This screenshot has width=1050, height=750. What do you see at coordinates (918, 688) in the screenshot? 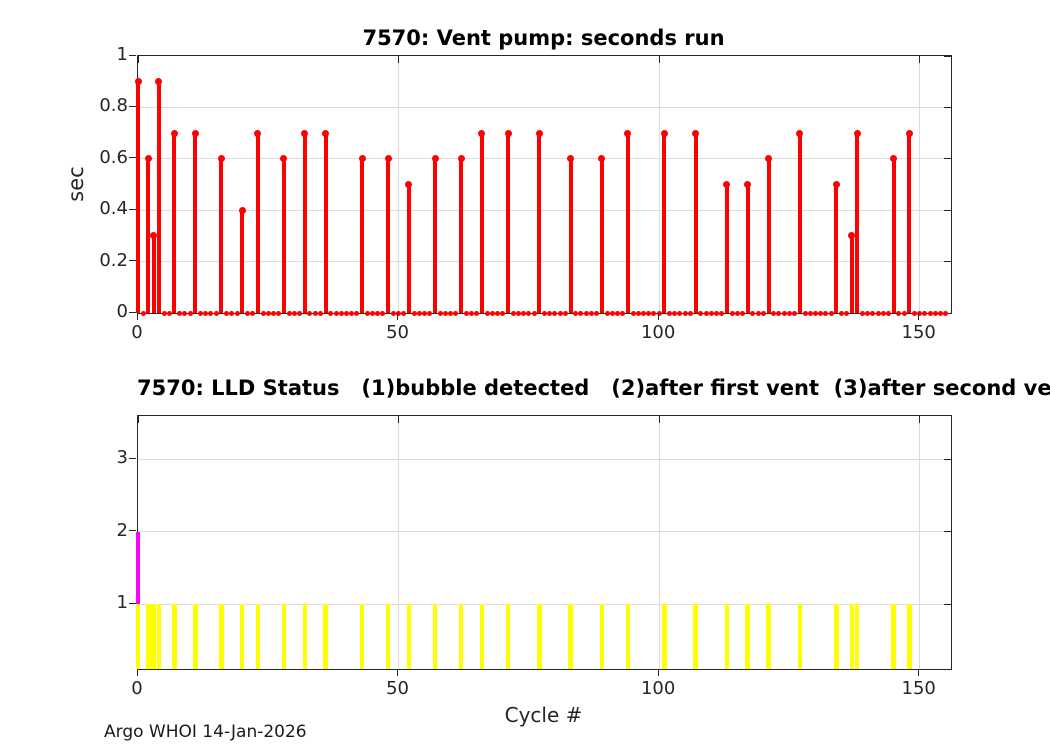
I see `x-tick-label: 150` at bounding box center [918, 688].